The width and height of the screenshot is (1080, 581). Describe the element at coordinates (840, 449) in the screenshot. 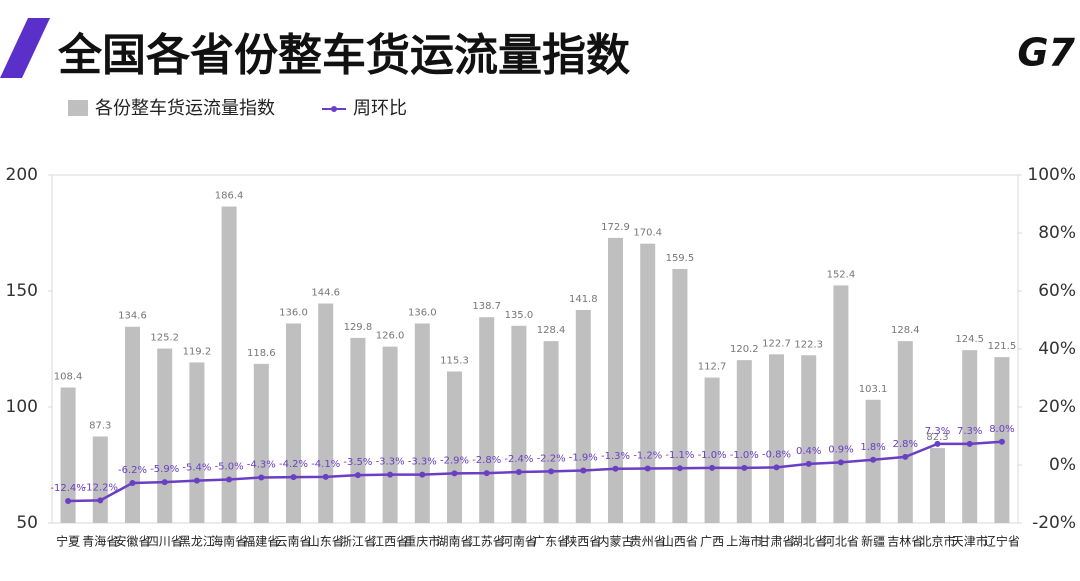

I see `line-value-label: 0.9%` at that location.